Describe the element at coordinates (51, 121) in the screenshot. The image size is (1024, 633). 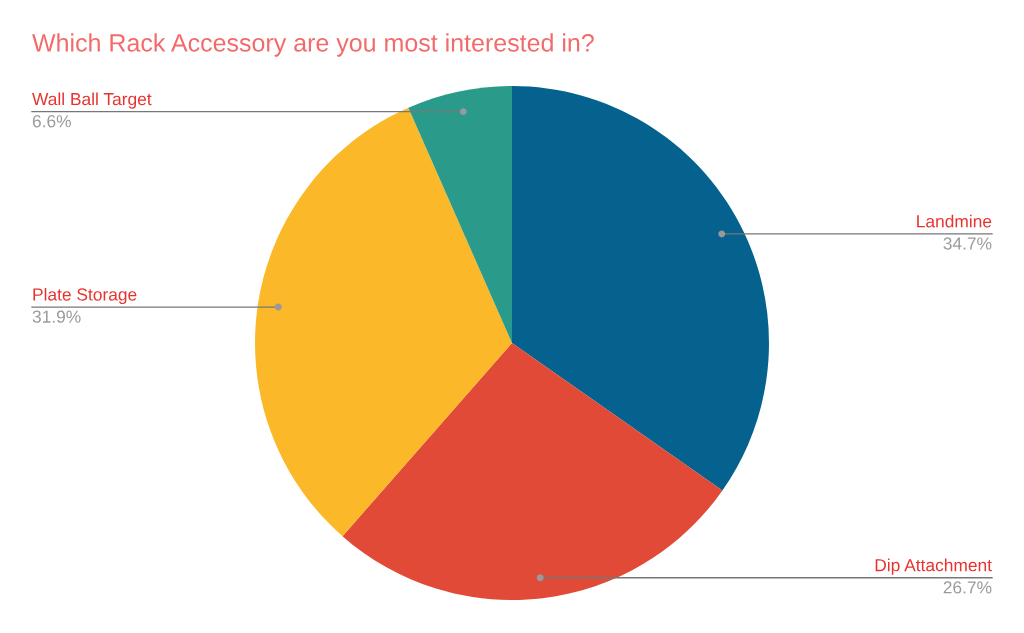
I see `data-label: 6.6%` at that location.